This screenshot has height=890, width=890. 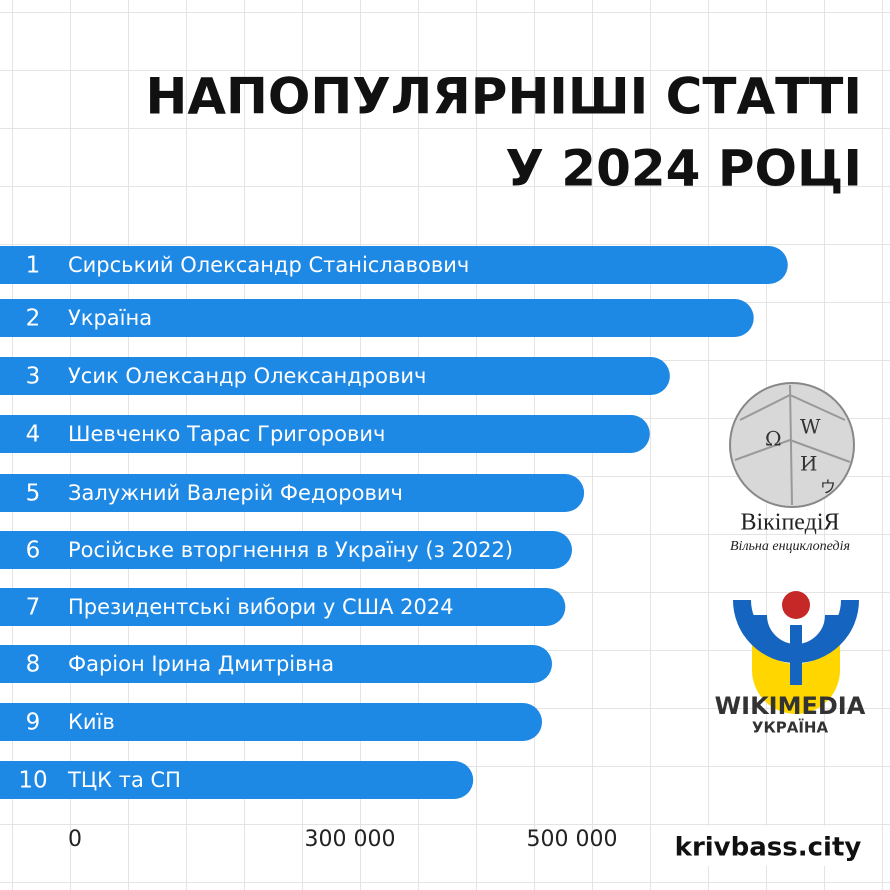 I want to click on x-tick-label: 300 000, so click(x=350, y=839).